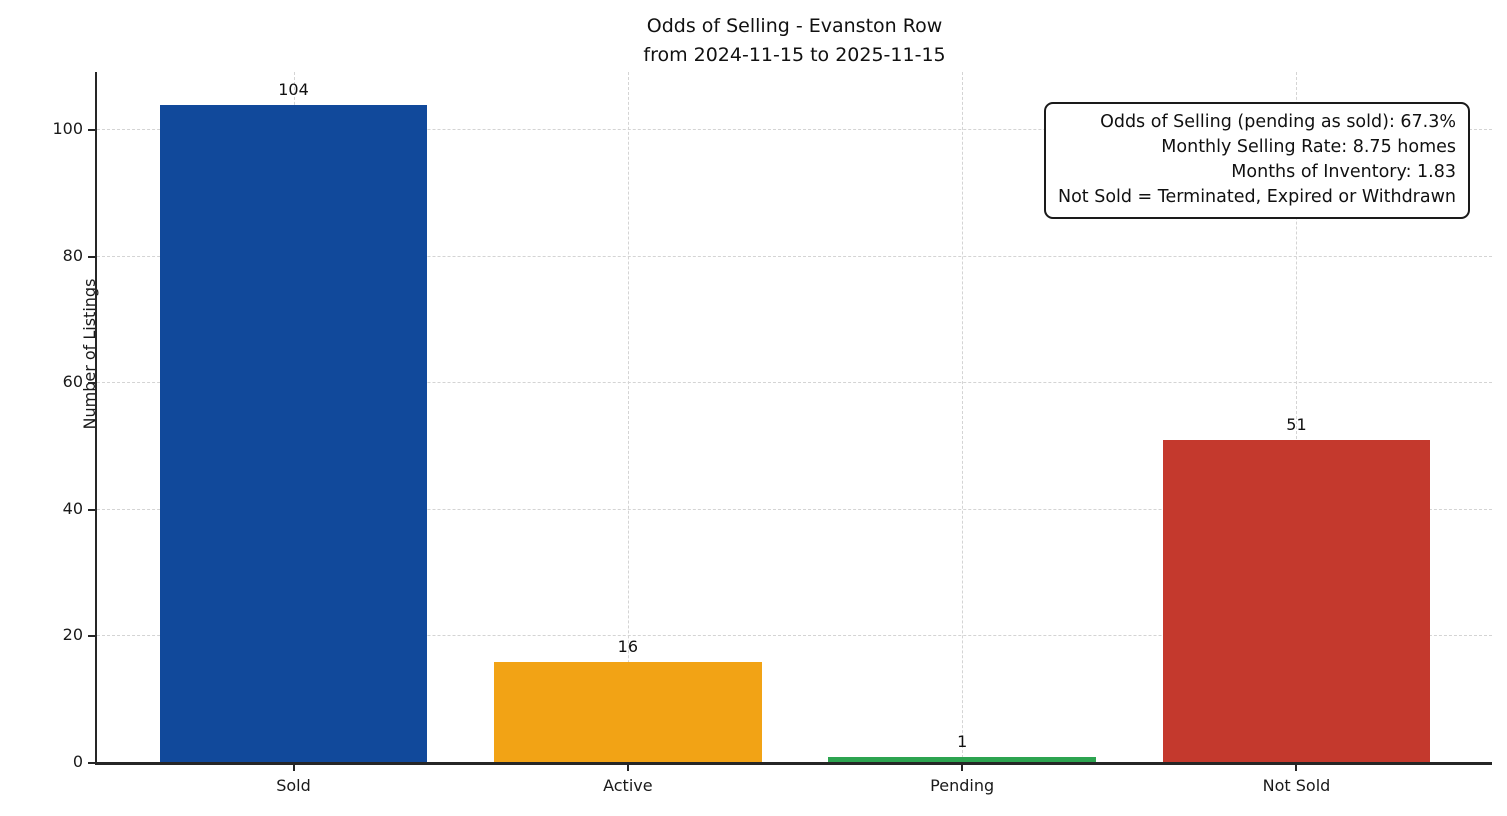 This screenshot has height=816, width=1507. I want to click on x-tick-label-sold: Sold, so click(293, 785).